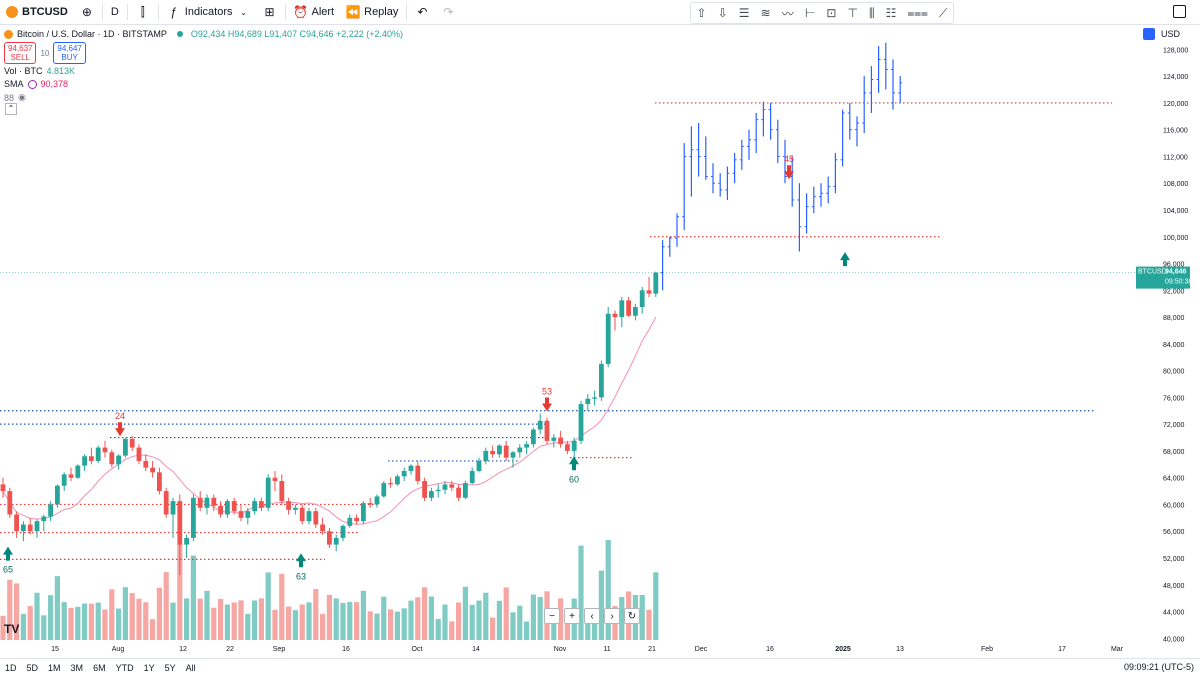  Describe the element at coordinates (701, 13) in the screenshot. I see `arrow-up-icon: ⇧` at that location.